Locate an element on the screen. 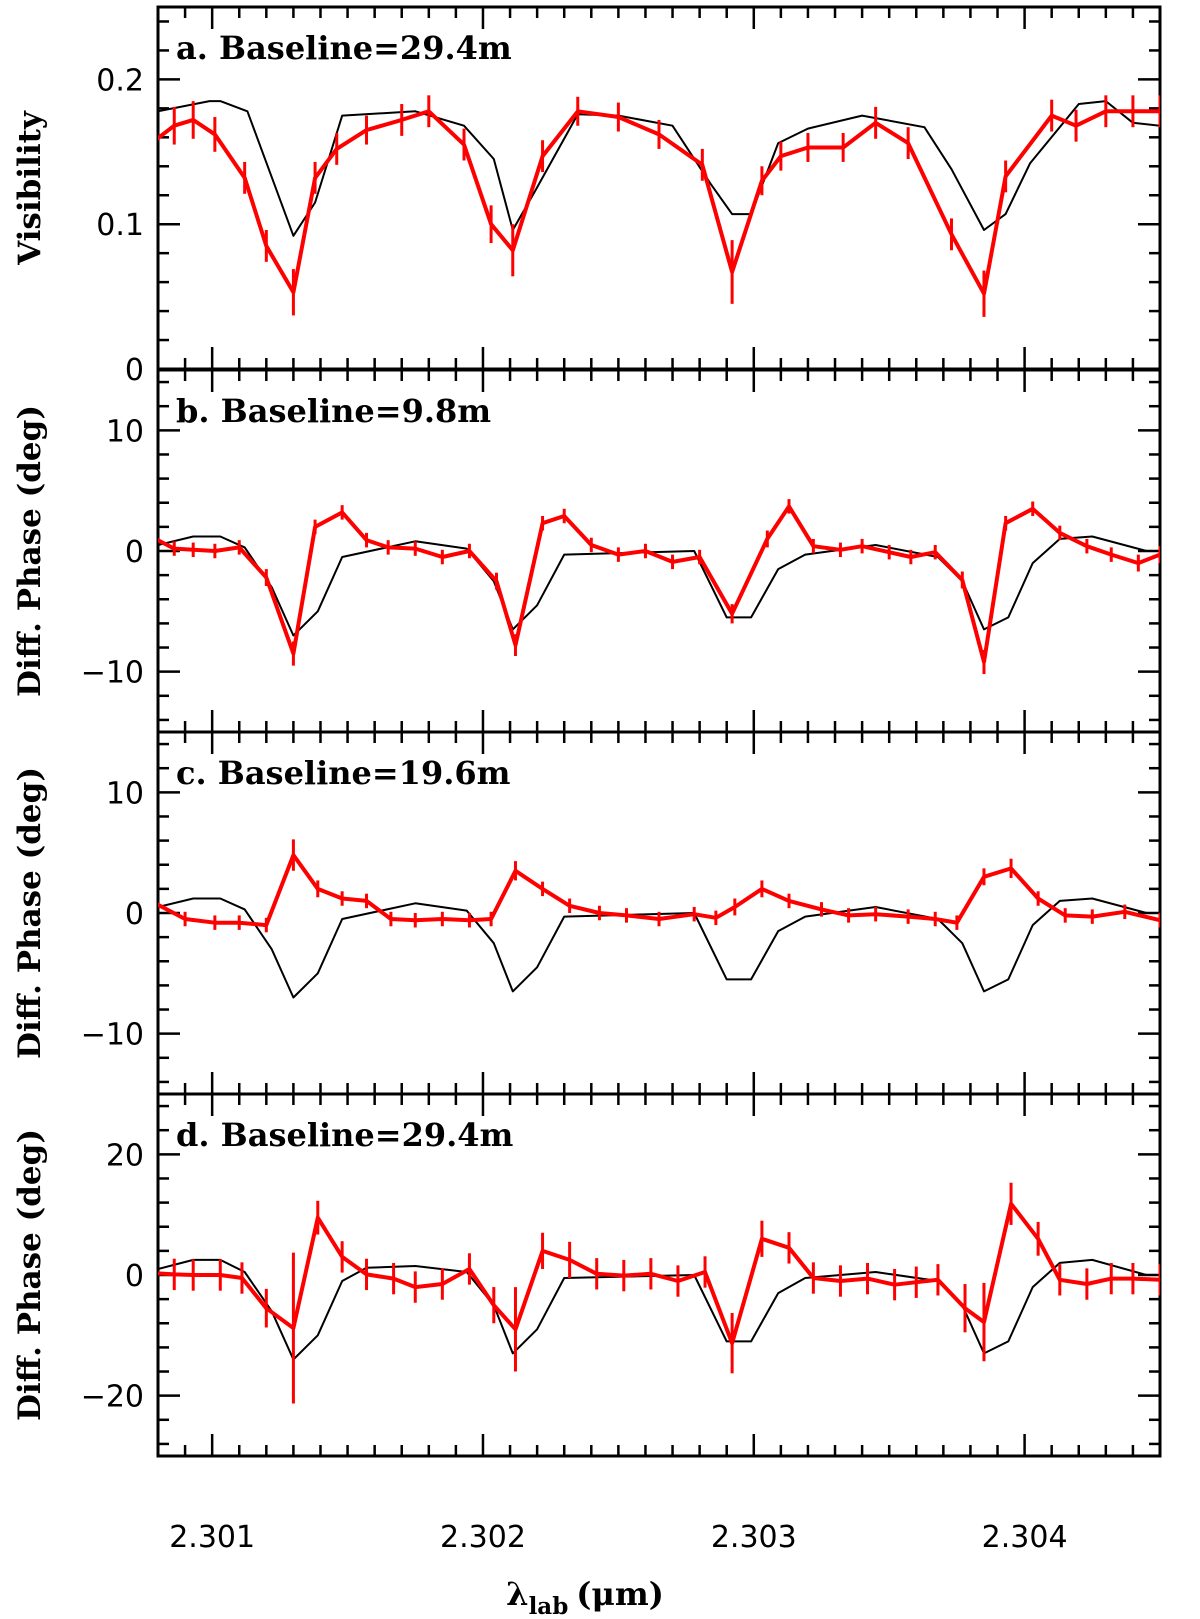 Image resolution: width=1200 pixels, height=1619 pixels. x-axis-title: λlab (μm) is located at coordinates (585, 1597).